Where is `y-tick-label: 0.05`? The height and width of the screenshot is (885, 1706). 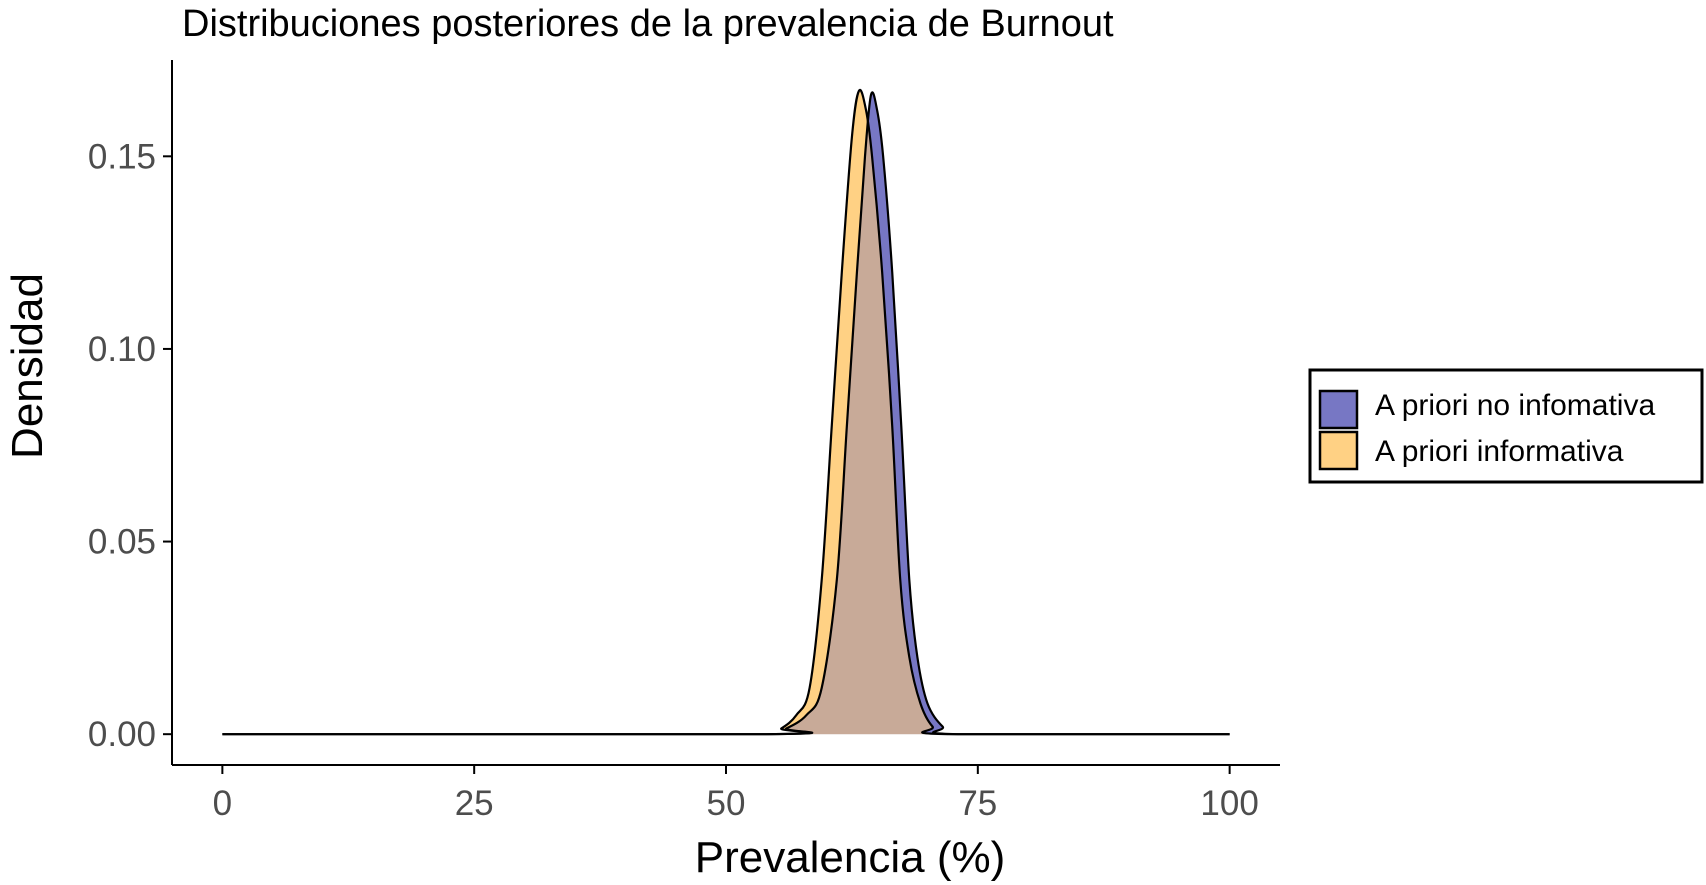
y-tick-label: 0.05 is located at coordinates (122, 542).